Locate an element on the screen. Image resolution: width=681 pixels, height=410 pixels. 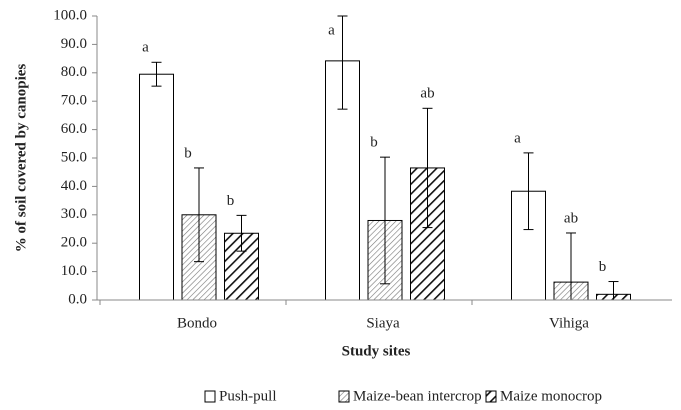
y-tick-label: 70.0 is located at coordinates (74, 101).